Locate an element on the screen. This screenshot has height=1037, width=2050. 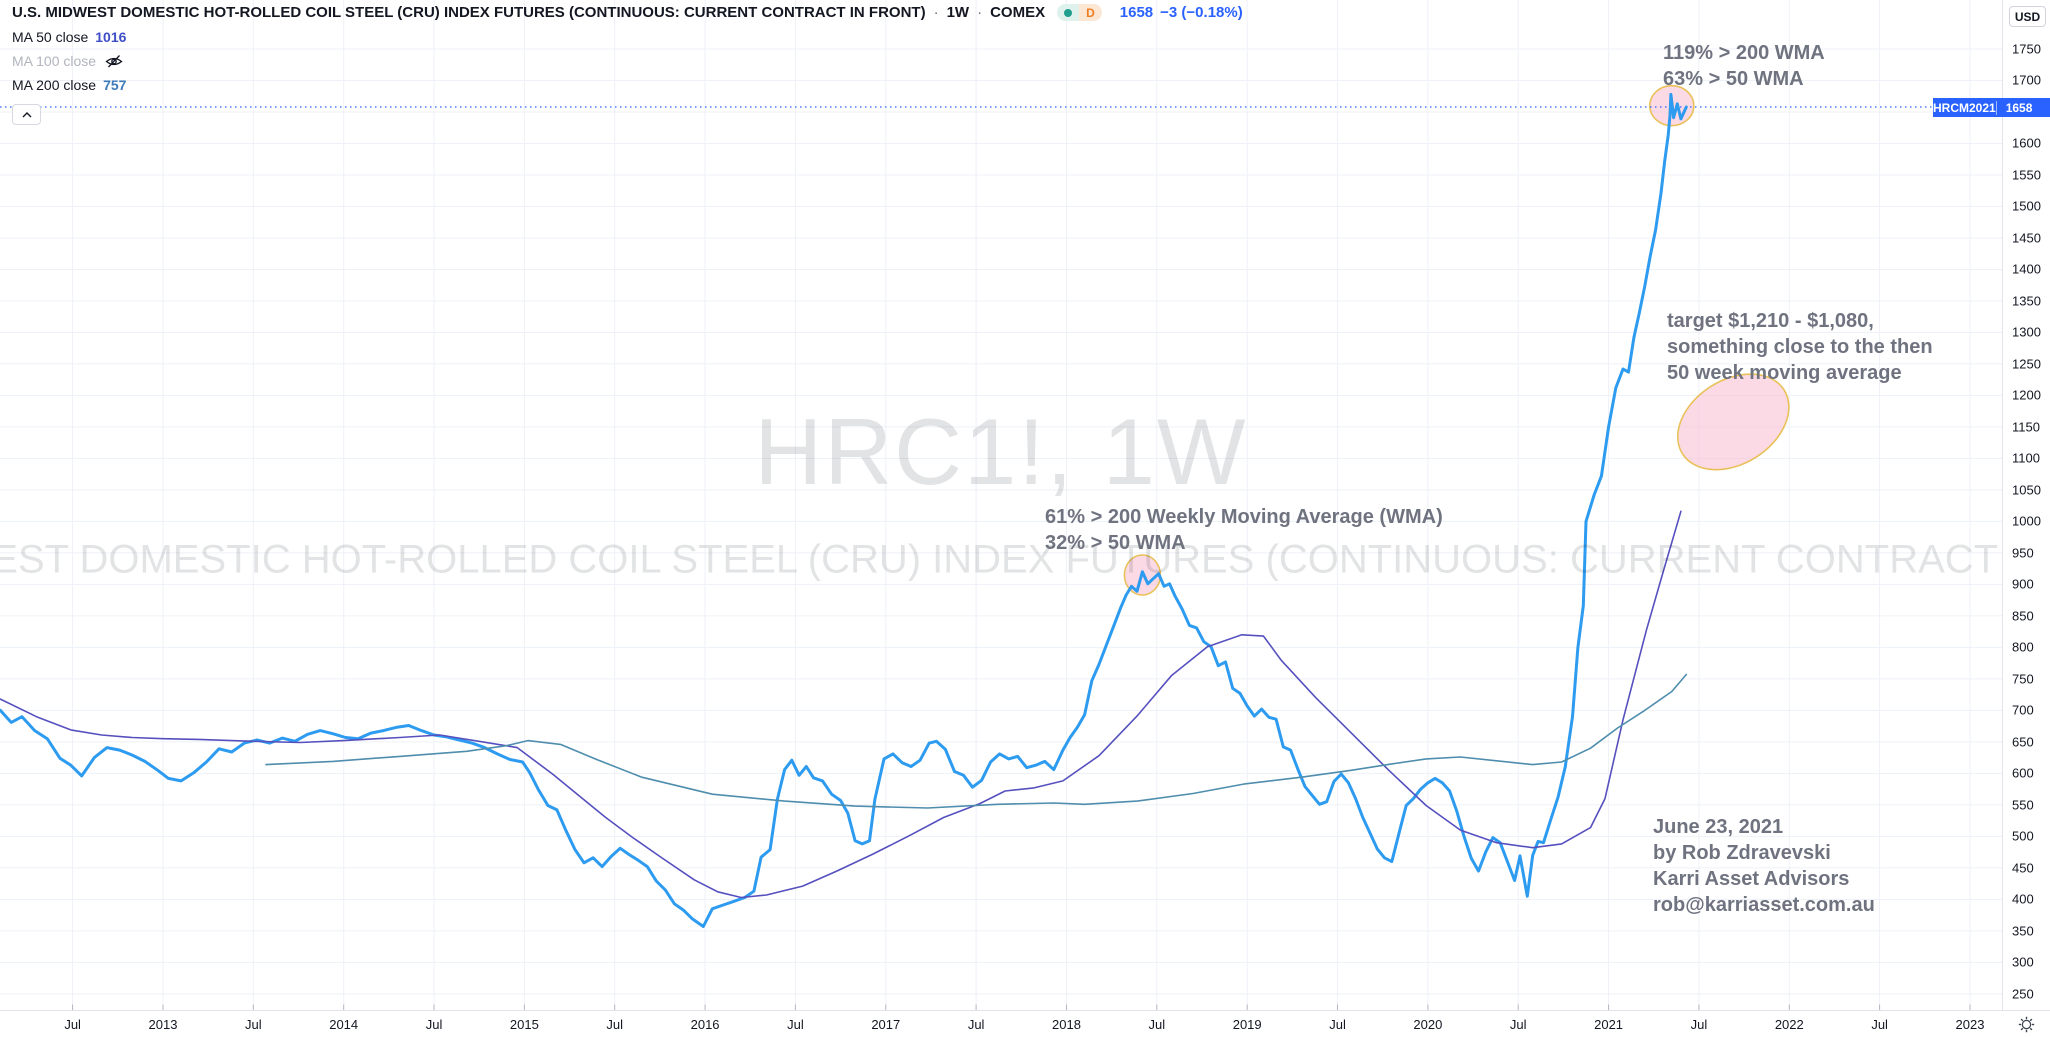
price-tick-label: 1300 is located at coordinates (2026, 332).